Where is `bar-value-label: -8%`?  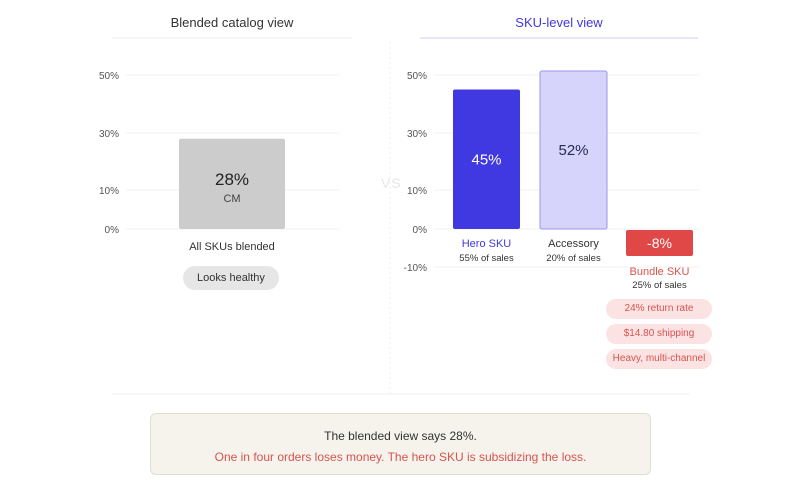 bar-value-label: -8% is located at coordinates (659, 243).